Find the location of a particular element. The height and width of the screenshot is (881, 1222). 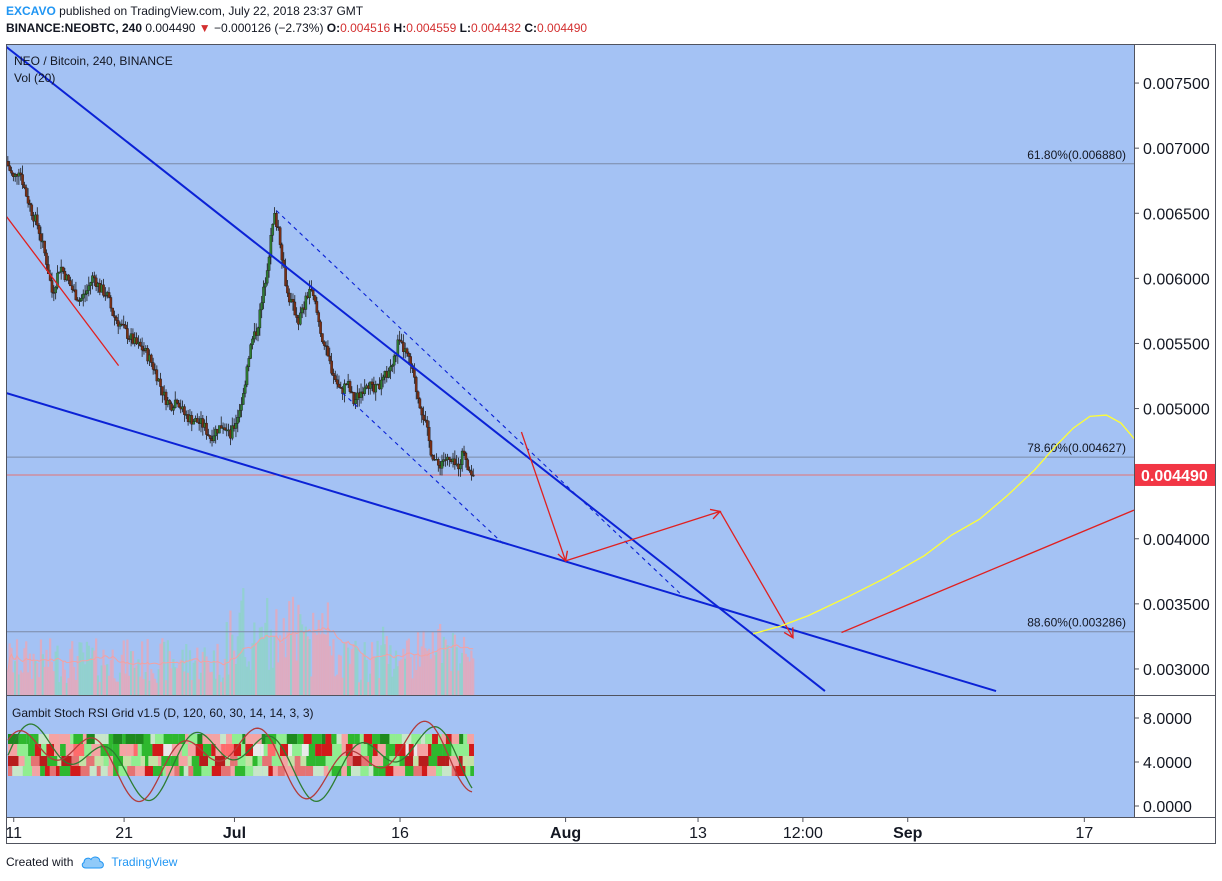

last-price-tag is located at coordinates (1175, 474).